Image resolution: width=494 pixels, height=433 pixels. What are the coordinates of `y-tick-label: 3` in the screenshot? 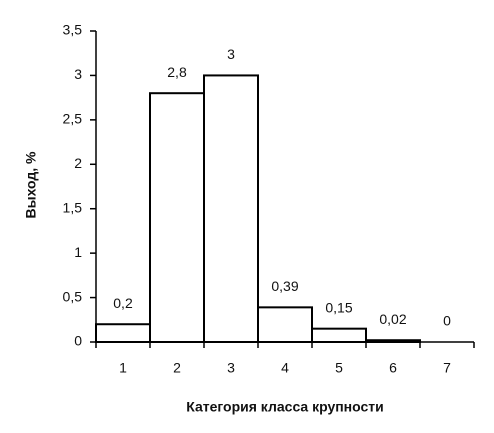 It's located at (78, 74).